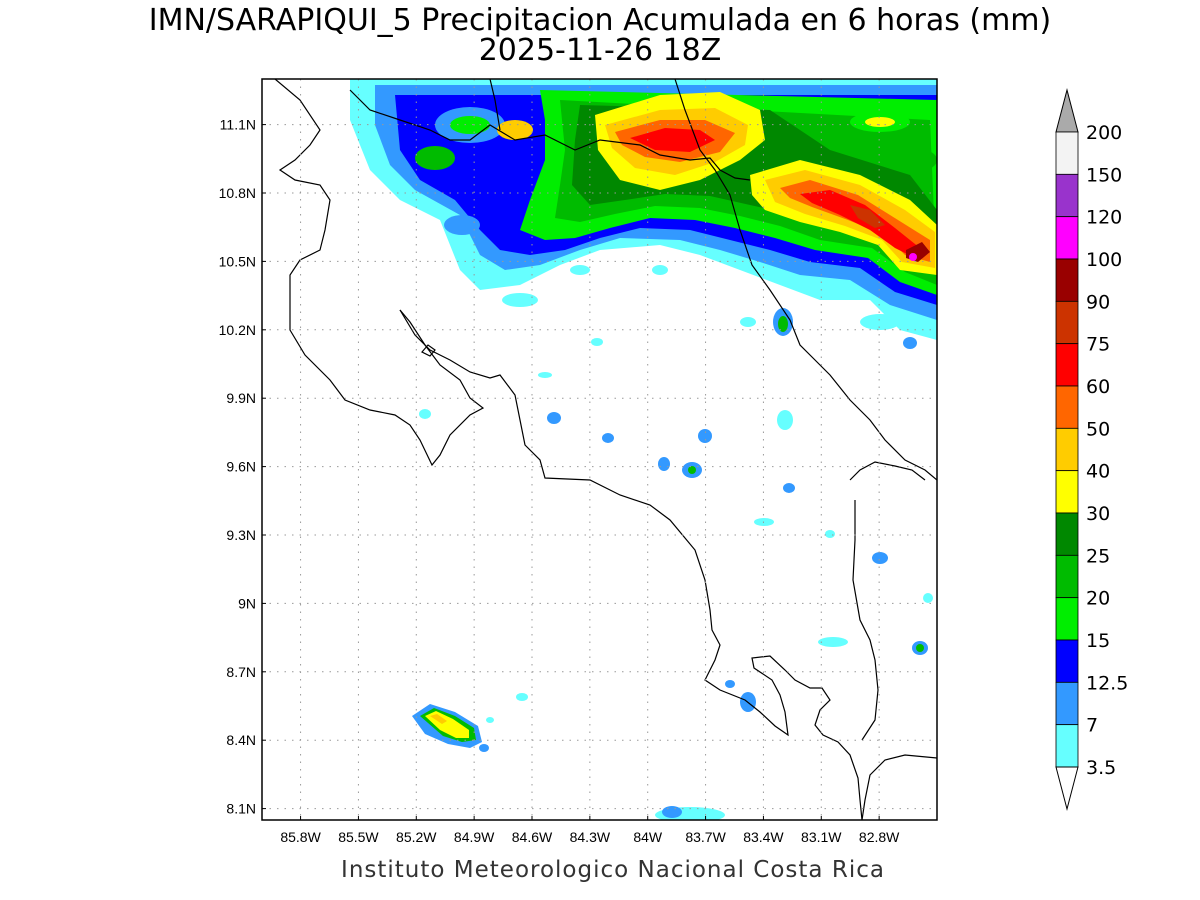 This screenshot has height=900, width=1200. What do you see at coordinates (241, 672) in the screenshot?
I see `lat-tick-label: 8.7N` at bounding box center [241, 672].